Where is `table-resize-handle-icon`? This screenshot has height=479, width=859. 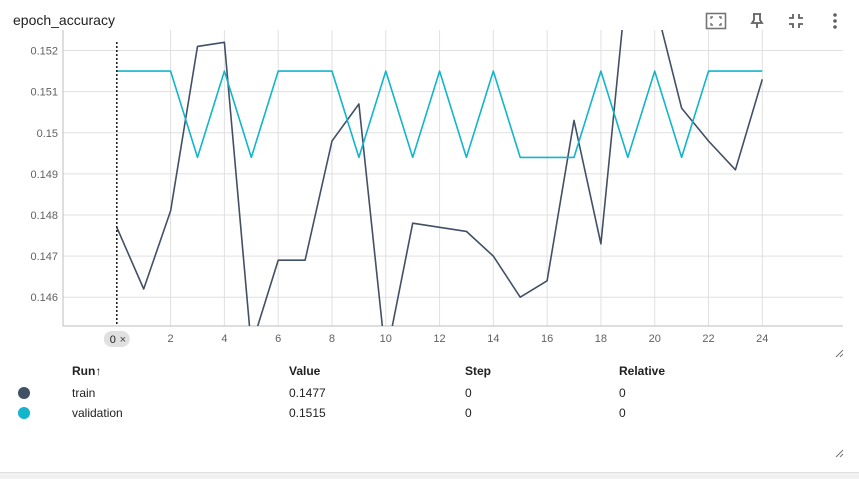 table-resize-handle-icon is located at coordinates (839, 453).